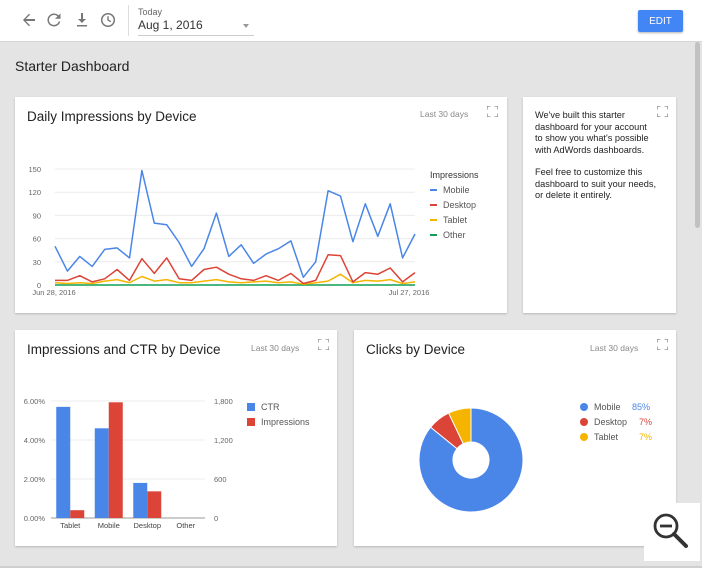 The image size is (702, 568). Describe the element at coordinates (697, 135) in the screenshot. I see `scrollbar-thumb` at that location.